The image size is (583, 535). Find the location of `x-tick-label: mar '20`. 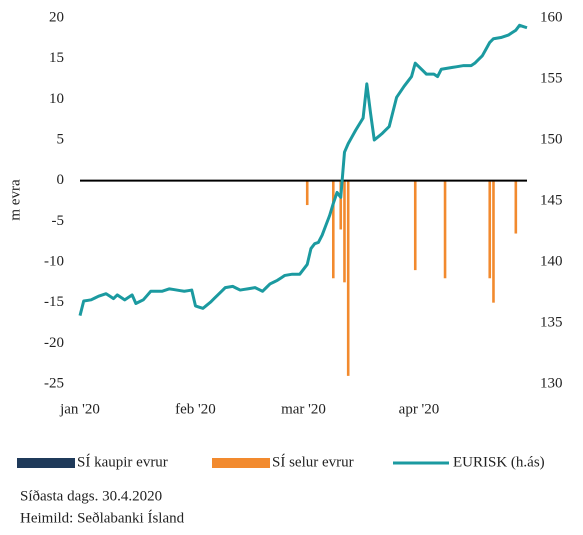

x-tick-label: mar '20 is located at coordinates (303, 409).